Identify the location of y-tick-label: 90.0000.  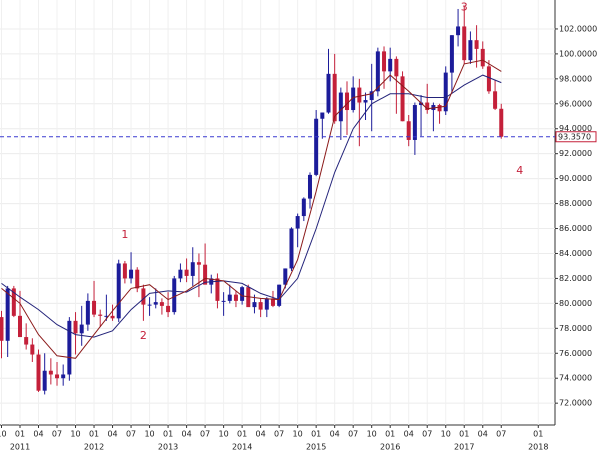
(575, 178).